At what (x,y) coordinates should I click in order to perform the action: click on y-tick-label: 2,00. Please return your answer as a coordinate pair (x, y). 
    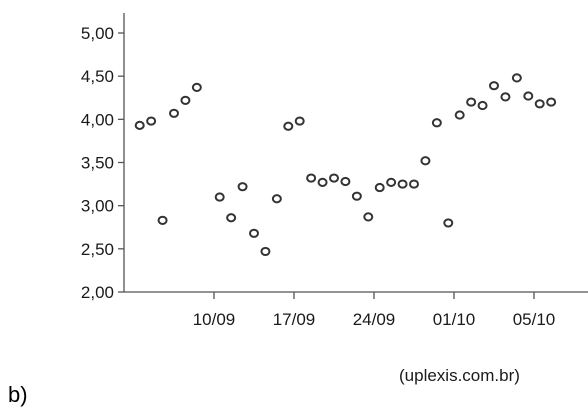
    Looking at the image, I should click on (97, 292).